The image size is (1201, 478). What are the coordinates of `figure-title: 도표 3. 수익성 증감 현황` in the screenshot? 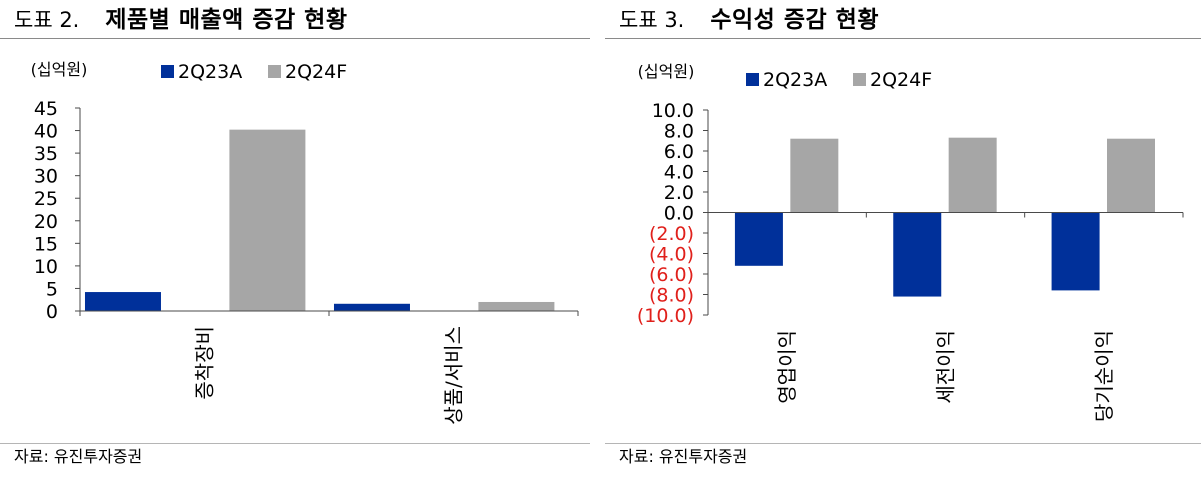 It's located at (749, 20).